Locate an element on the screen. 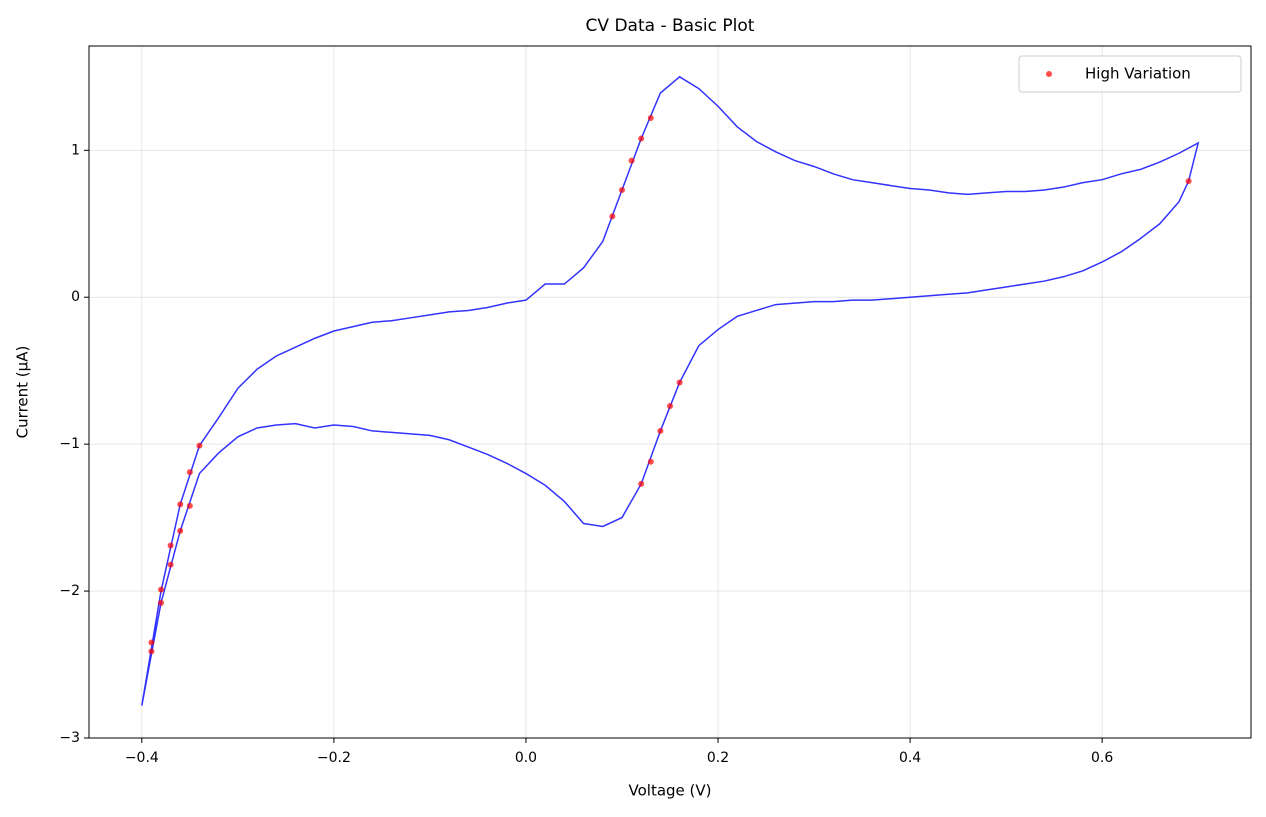 The height and width of the screenshot is (817, 1266). y-tick-label: −1 is located at coordinates (69, 444).